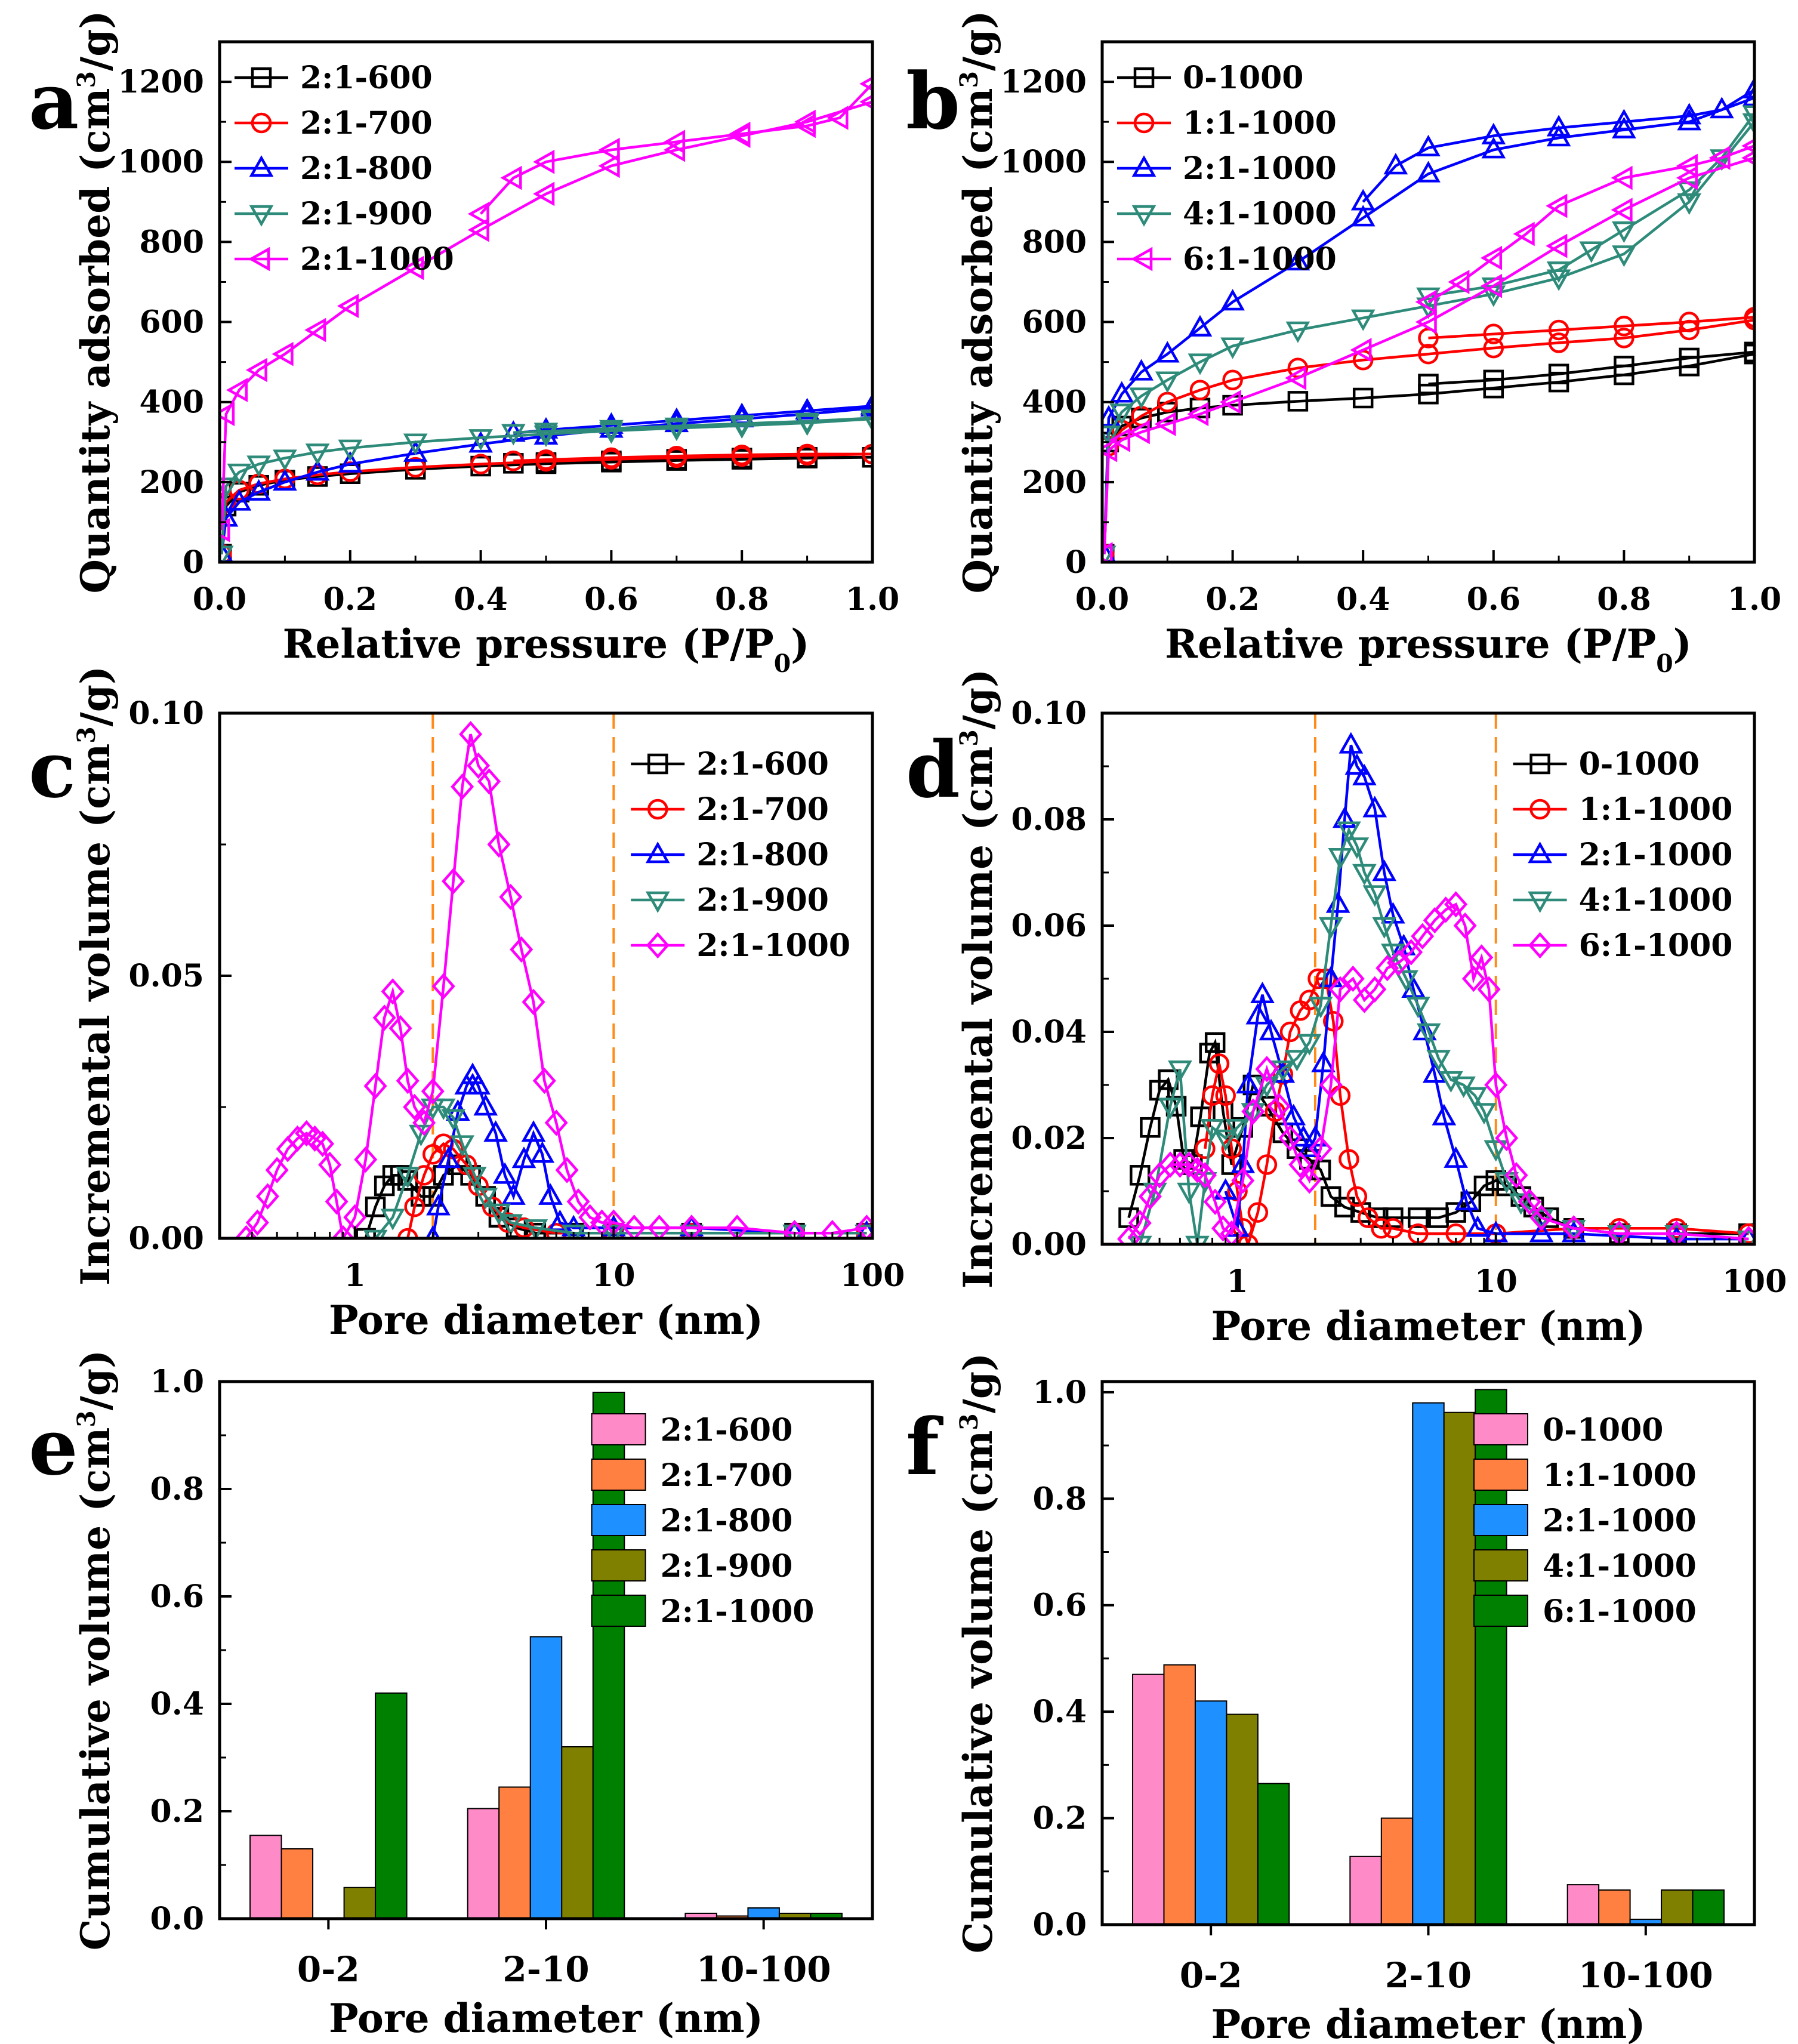 This screenshot has width=1798, height=2044. What do you see at coordinates (978, 340) in the screenshot?
I see `y-axis-label-b-part: Quantity adsorbed (cm` at bounding box center [978, 340].